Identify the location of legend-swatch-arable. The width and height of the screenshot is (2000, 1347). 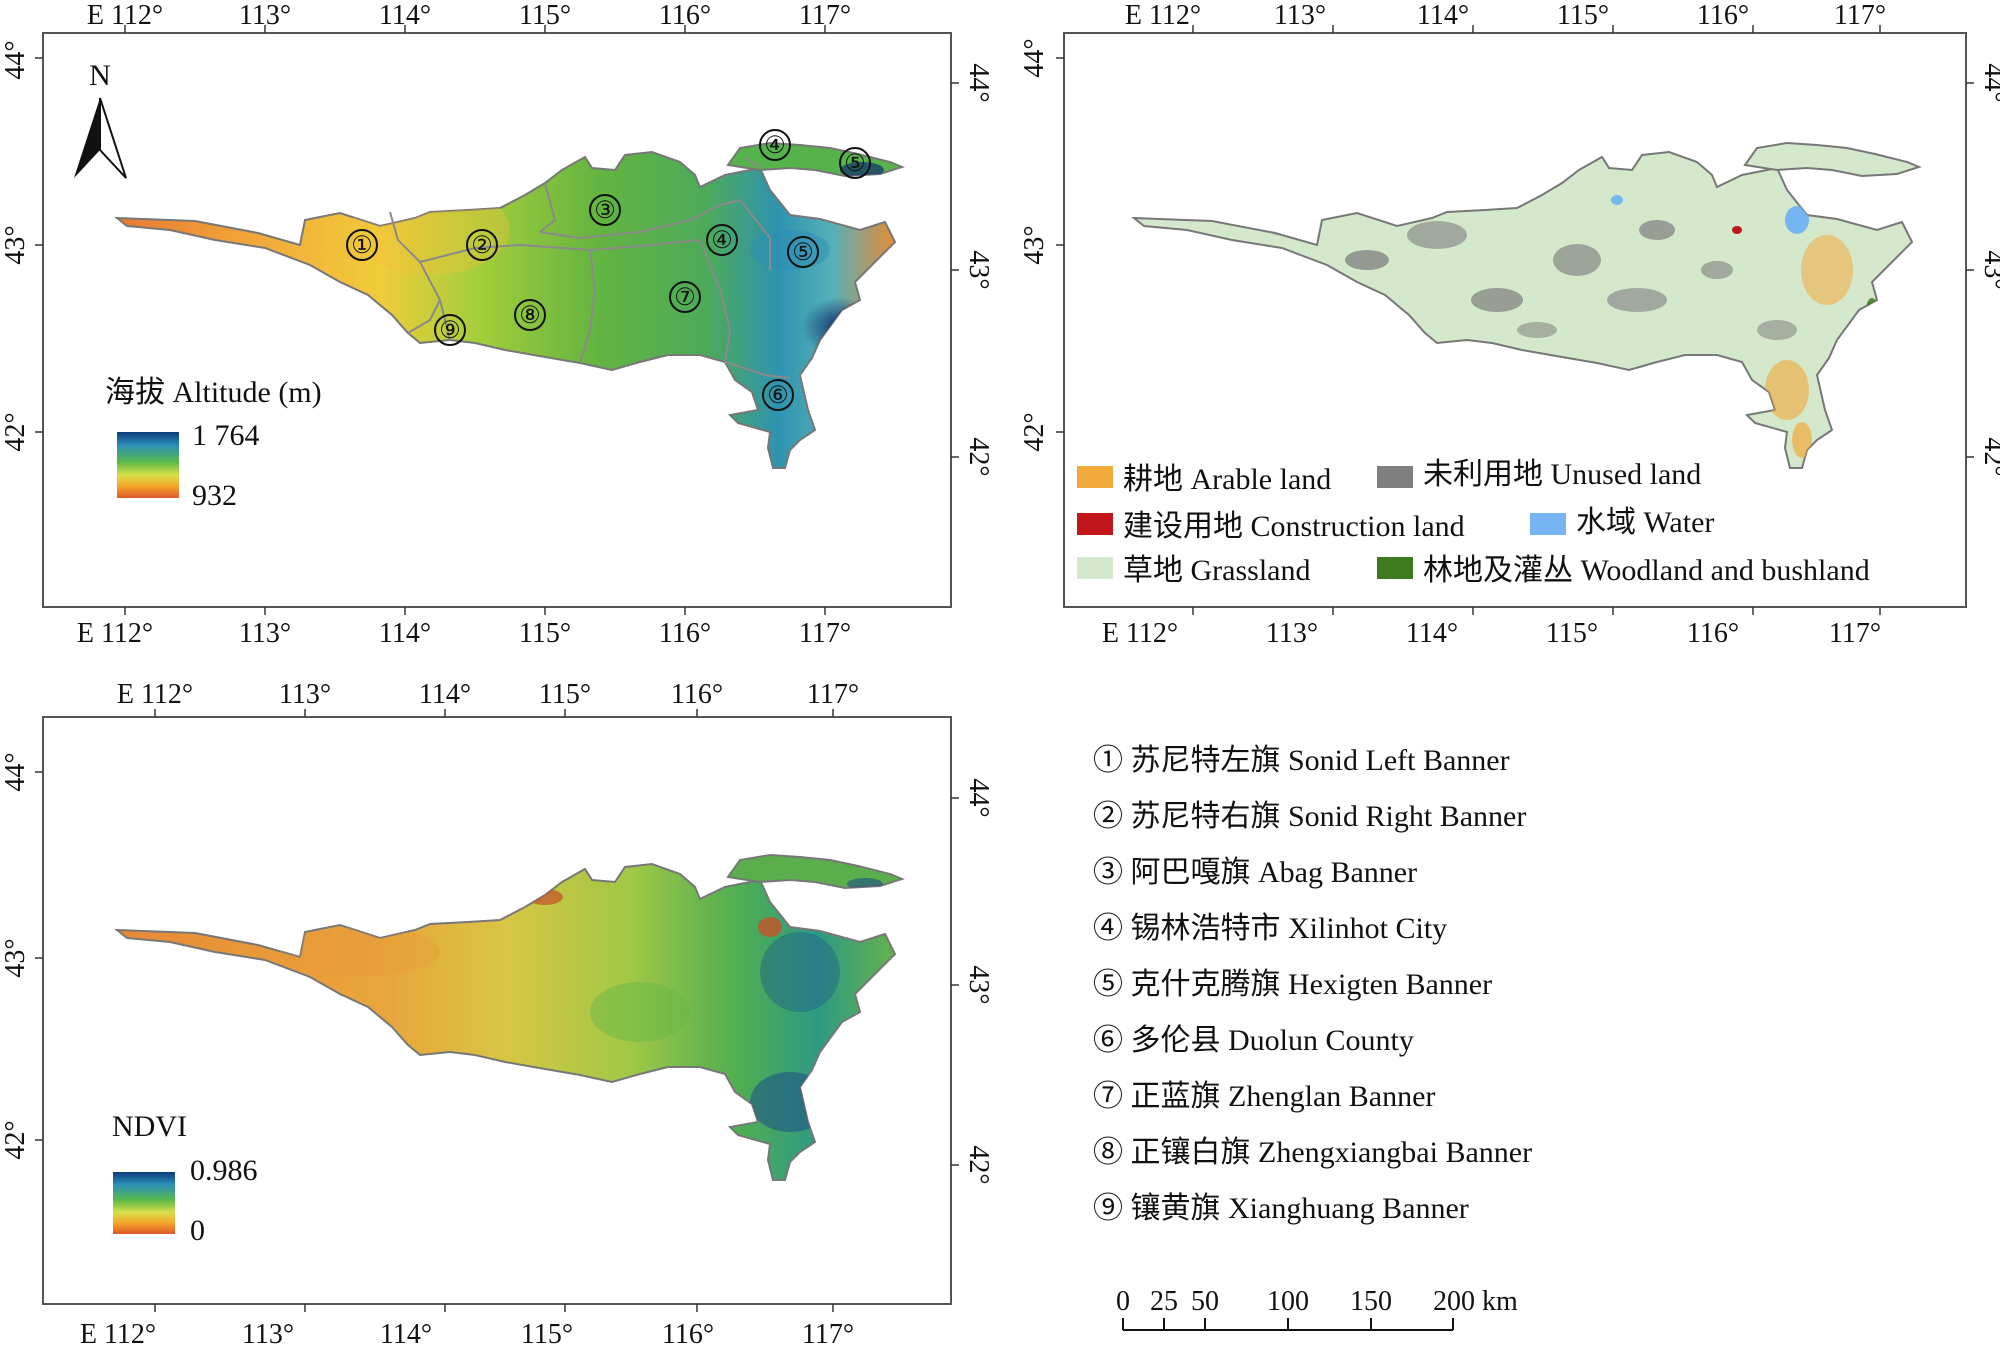
(1095, 477).